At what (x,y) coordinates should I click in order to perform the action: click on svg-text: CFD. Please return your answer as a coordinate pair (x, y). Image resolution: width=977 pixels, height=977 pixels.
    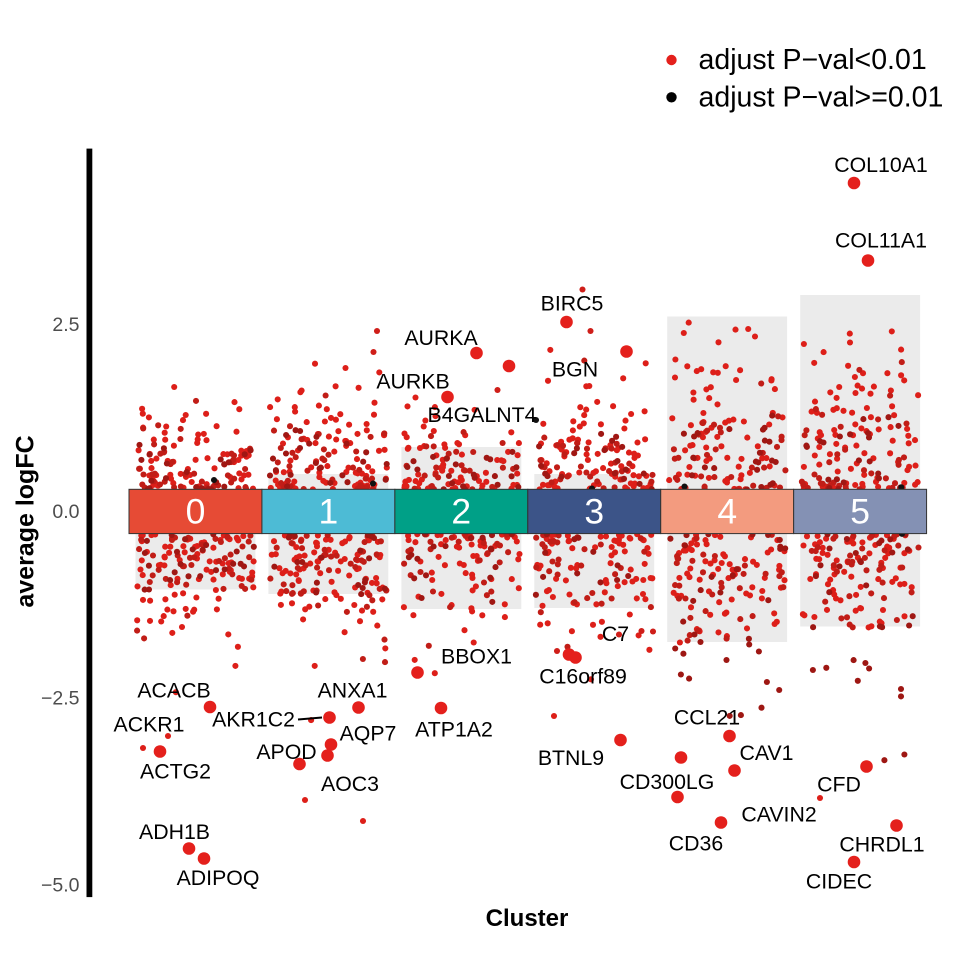
    Looking at the image, I should click on (839, 785).